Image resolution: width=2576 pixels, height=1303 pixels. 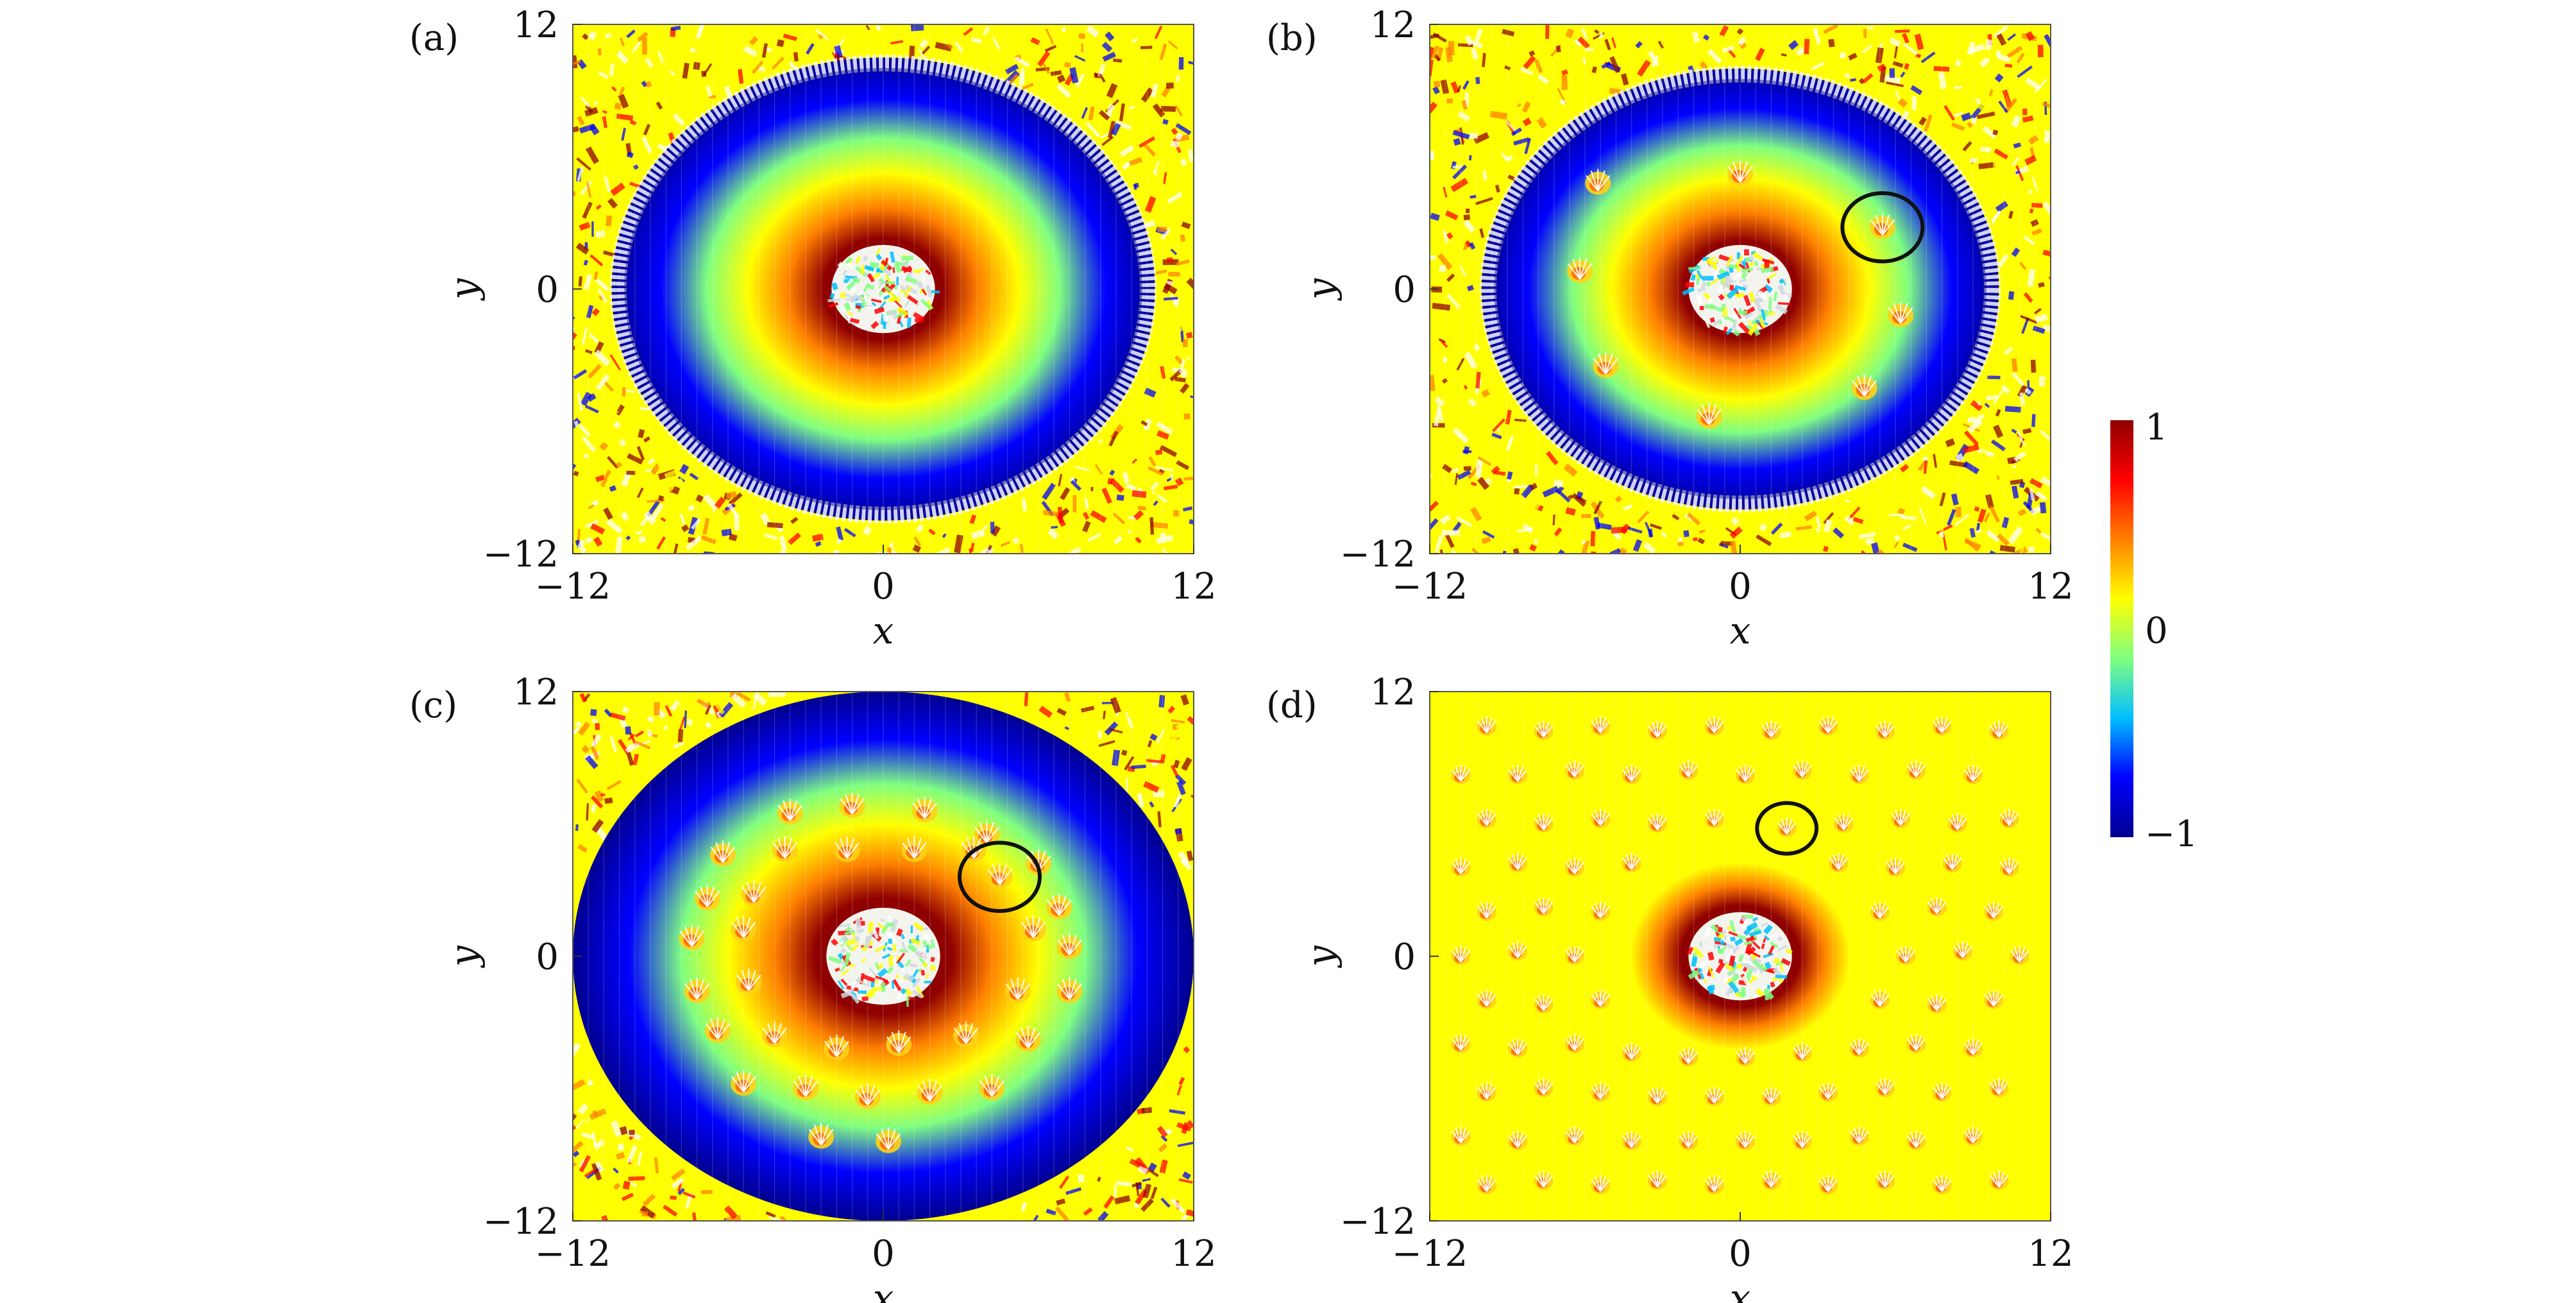 I want to click on vector-grid, so click(x=883, y=289).